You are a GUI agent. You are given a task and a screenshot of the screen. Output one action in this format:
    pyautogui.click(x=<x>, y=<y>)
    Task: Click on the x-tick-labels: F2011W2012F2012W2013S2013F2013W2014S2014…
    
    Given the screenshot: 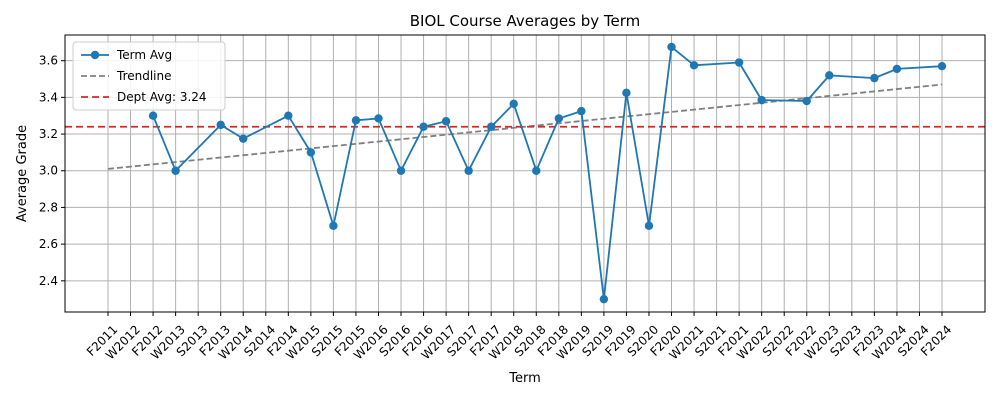 What is the action you would take?
    pyautogui.click(x=519, y=337)
    